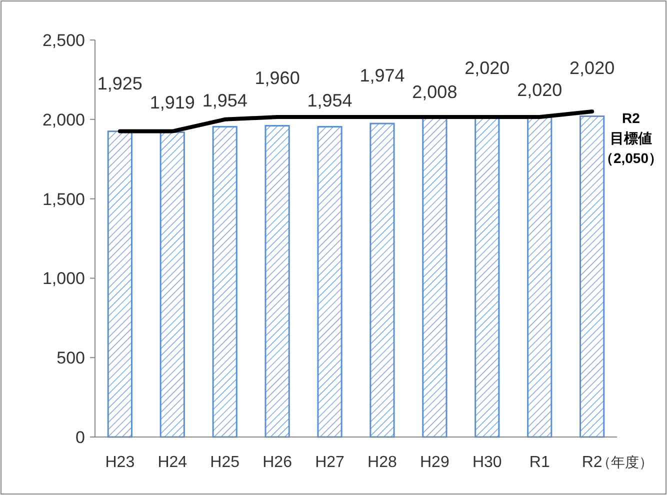 This screenshot has height=495, width=667. I want to click on data-label: 2,008, so click(435, 92).